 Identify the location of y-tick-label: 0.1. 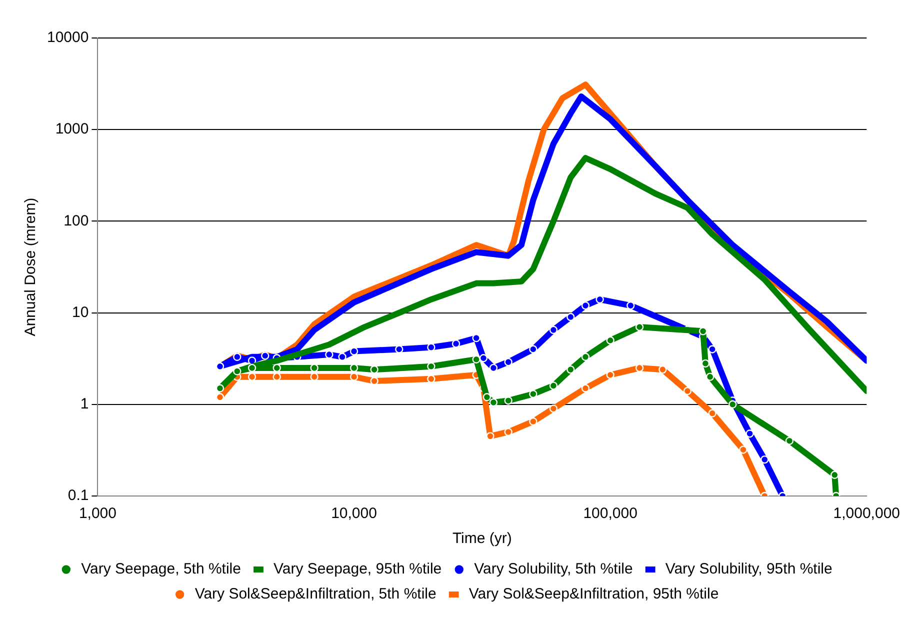
(78, 495).